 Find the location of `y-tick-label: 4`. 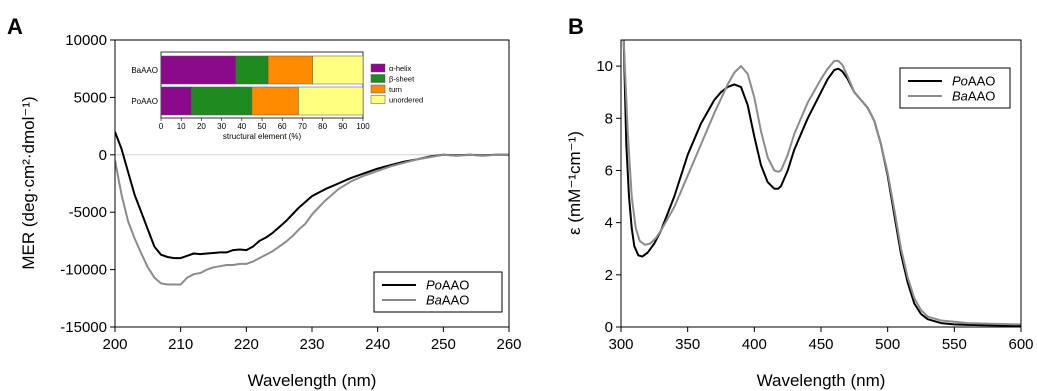

y-tick-label: 4 is located at coordinates (609, 223).